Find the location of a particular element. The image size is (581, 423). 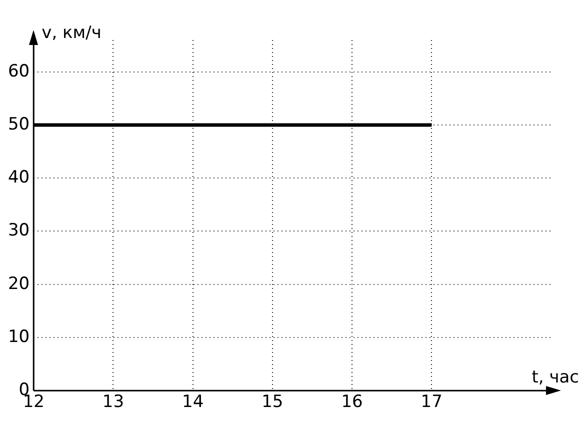

y-tick-label: 30 is located at coordinates (19, 230).